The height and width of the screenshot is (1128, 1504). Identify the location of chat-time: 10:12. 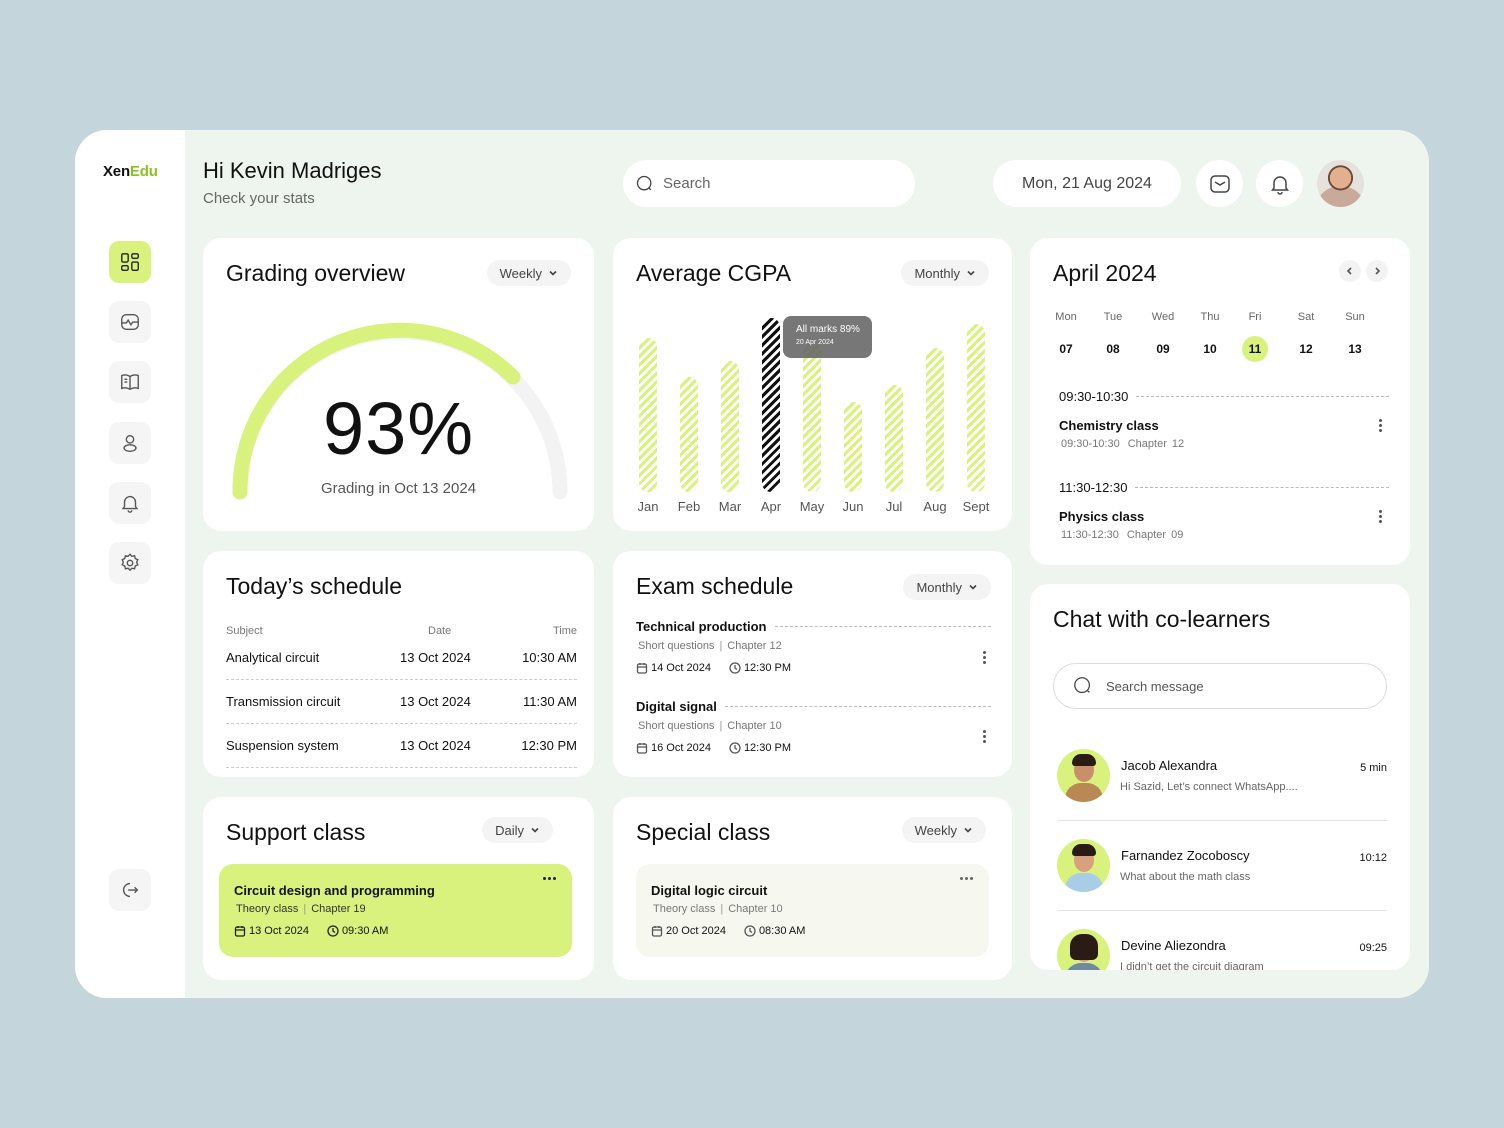
(1373, 858).